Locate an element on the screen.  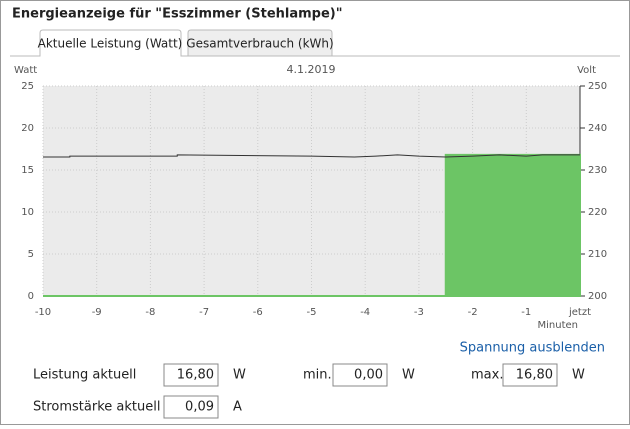
x-tick-label: -5 is located at coordinates (312, 312).